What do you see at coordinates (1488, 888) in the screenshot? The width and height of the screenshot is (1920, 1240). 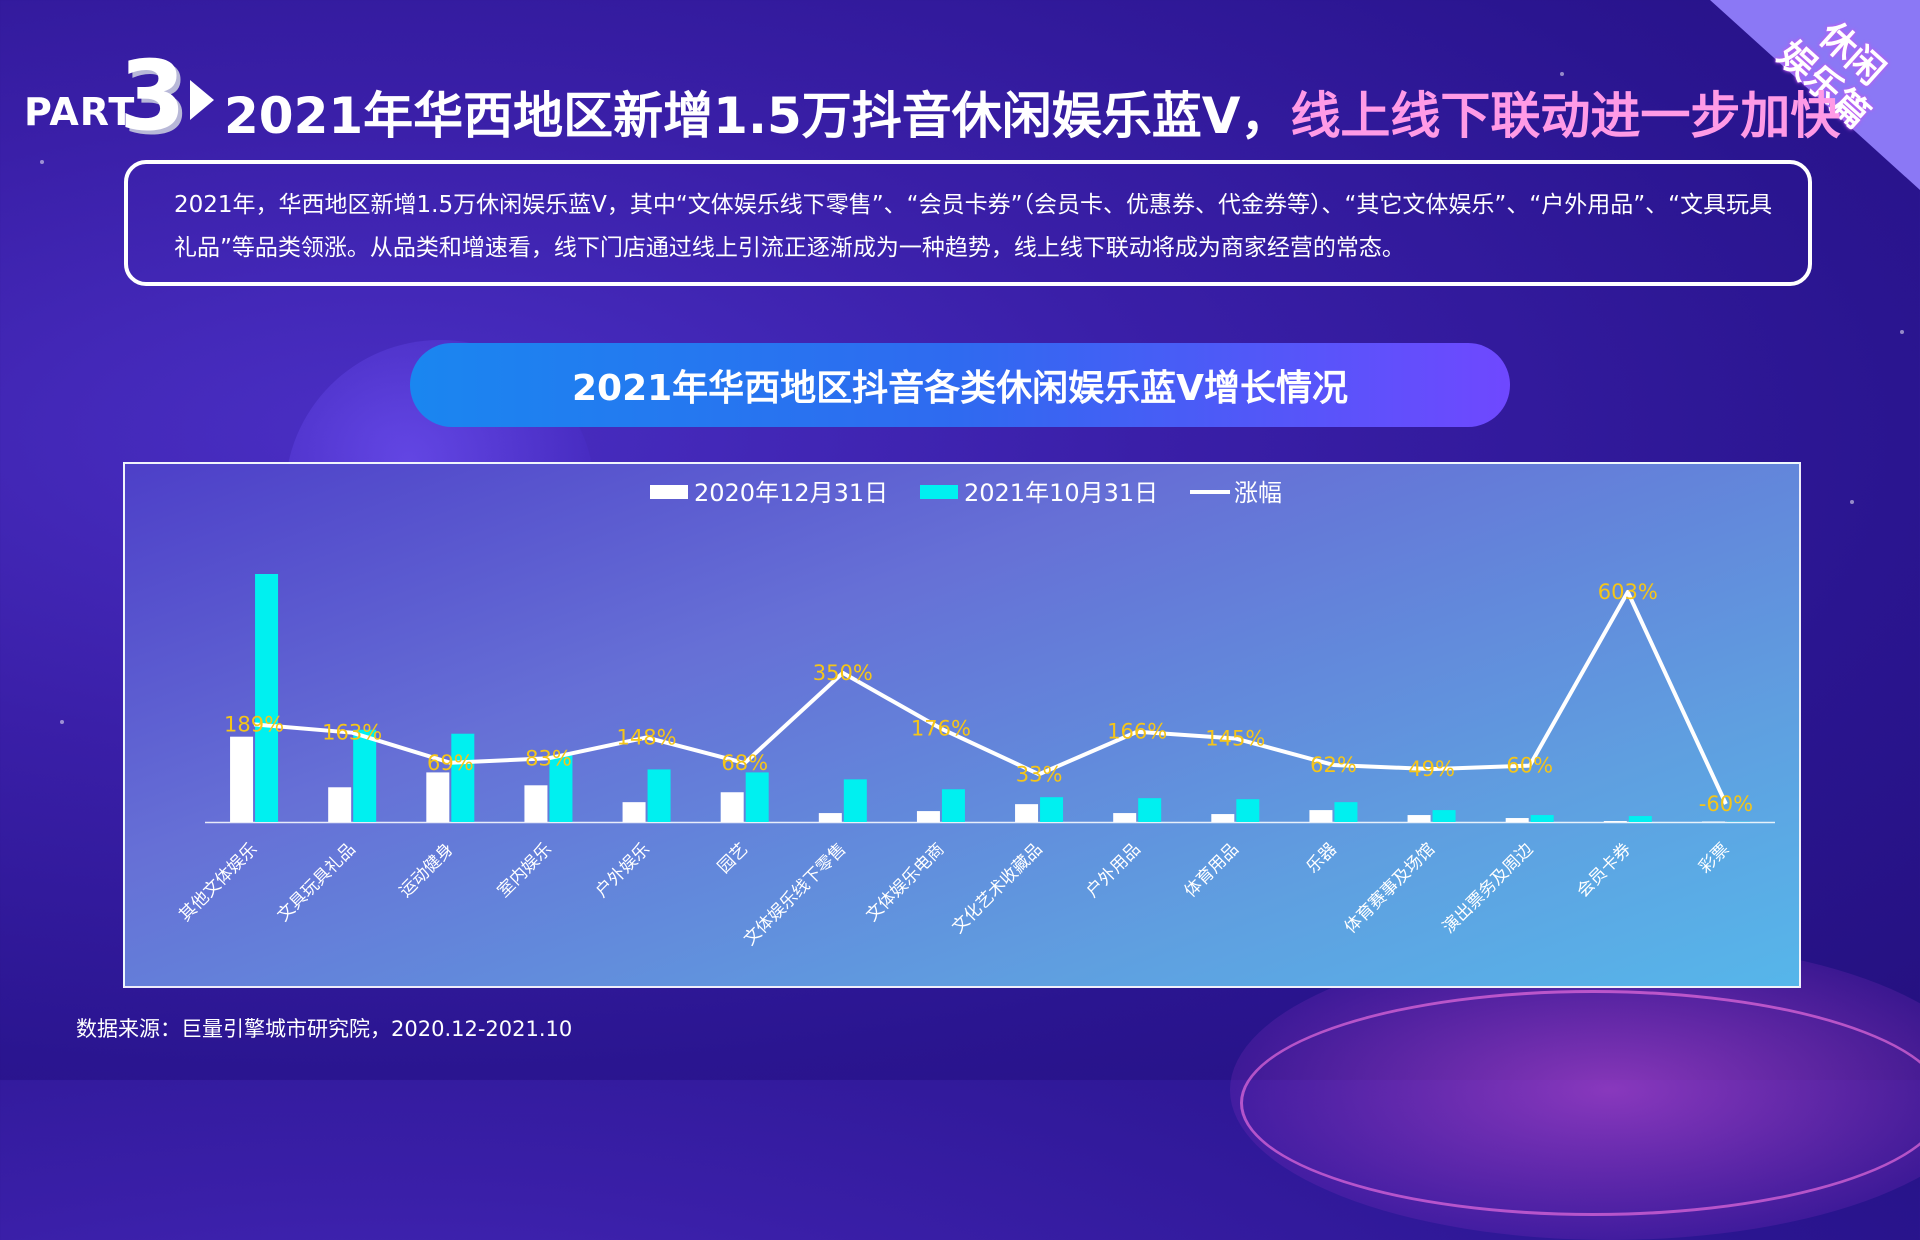 I see `category-label-13: 演出票务及周边` at bounding box center [1488, 888].